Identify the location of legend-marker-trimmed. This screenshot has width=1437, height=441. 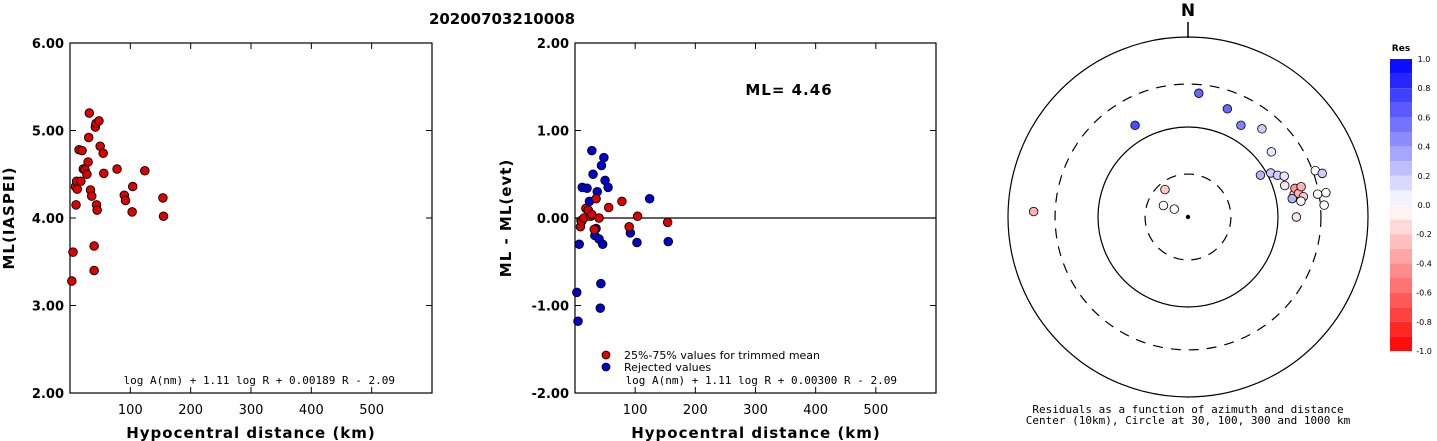
(606, 355).